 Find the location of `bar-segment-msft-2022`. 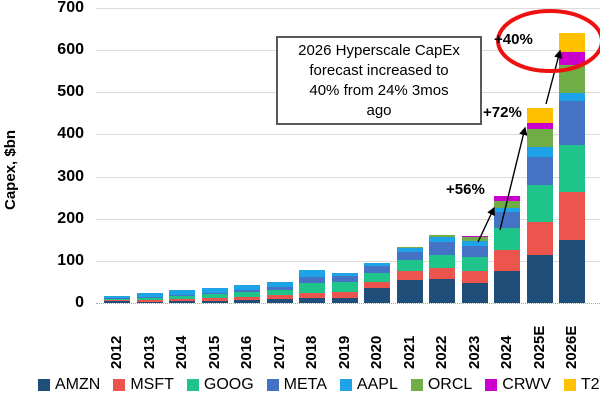

bar-segment-msft-2022 is located at coordinates (442, 273).